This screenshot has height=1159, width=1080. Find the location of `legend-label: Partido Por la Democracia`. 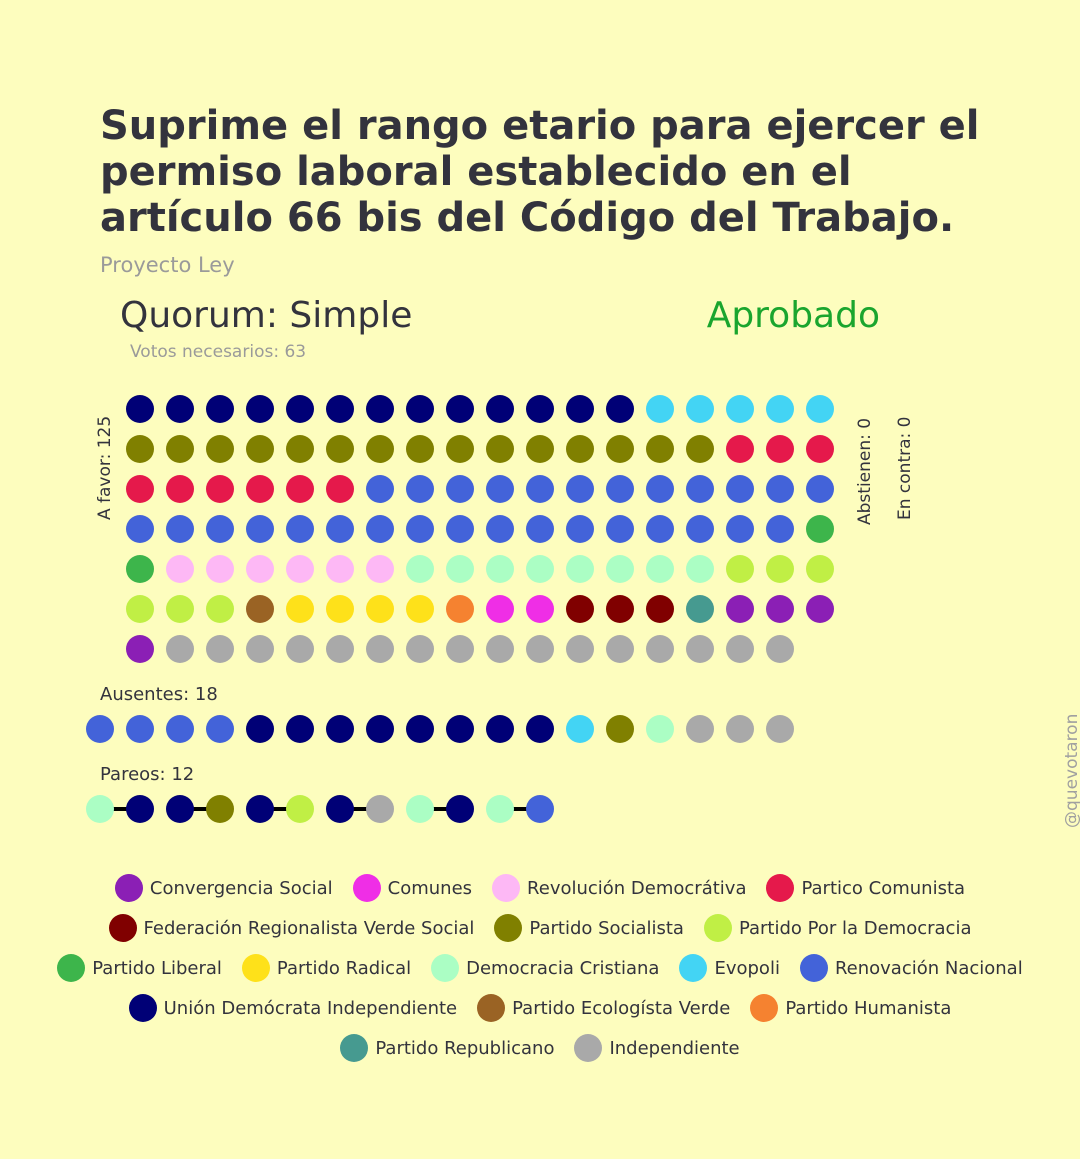

legend-label: Partido Por la Democracia is located at coordinates (855, 928).